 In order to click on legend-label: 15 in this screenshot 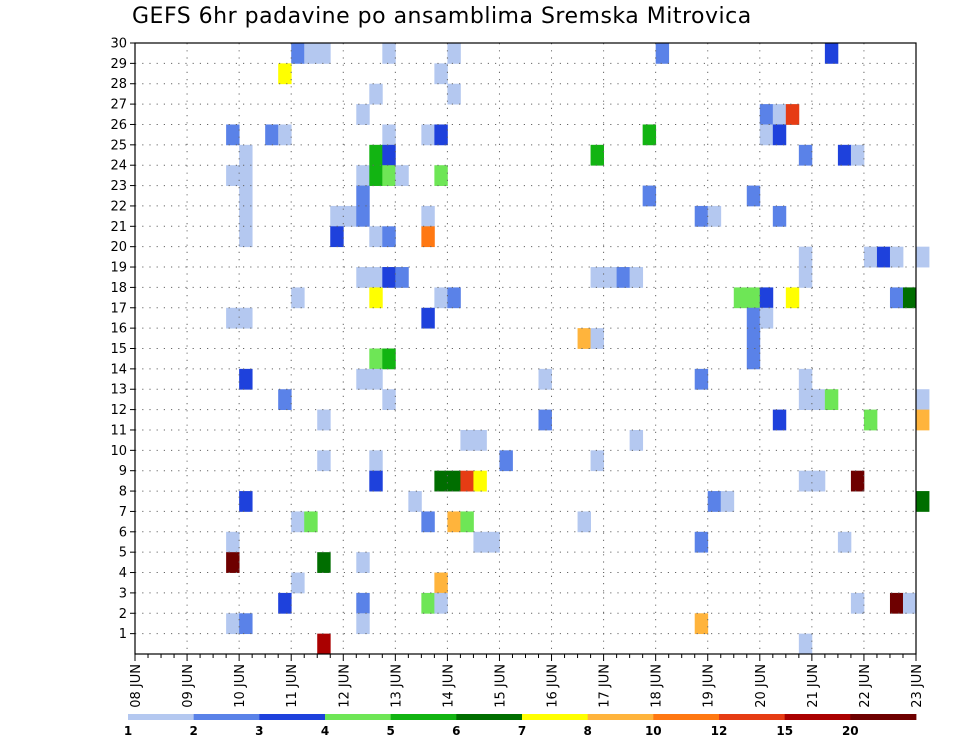, I will do `click(784, 731)`.